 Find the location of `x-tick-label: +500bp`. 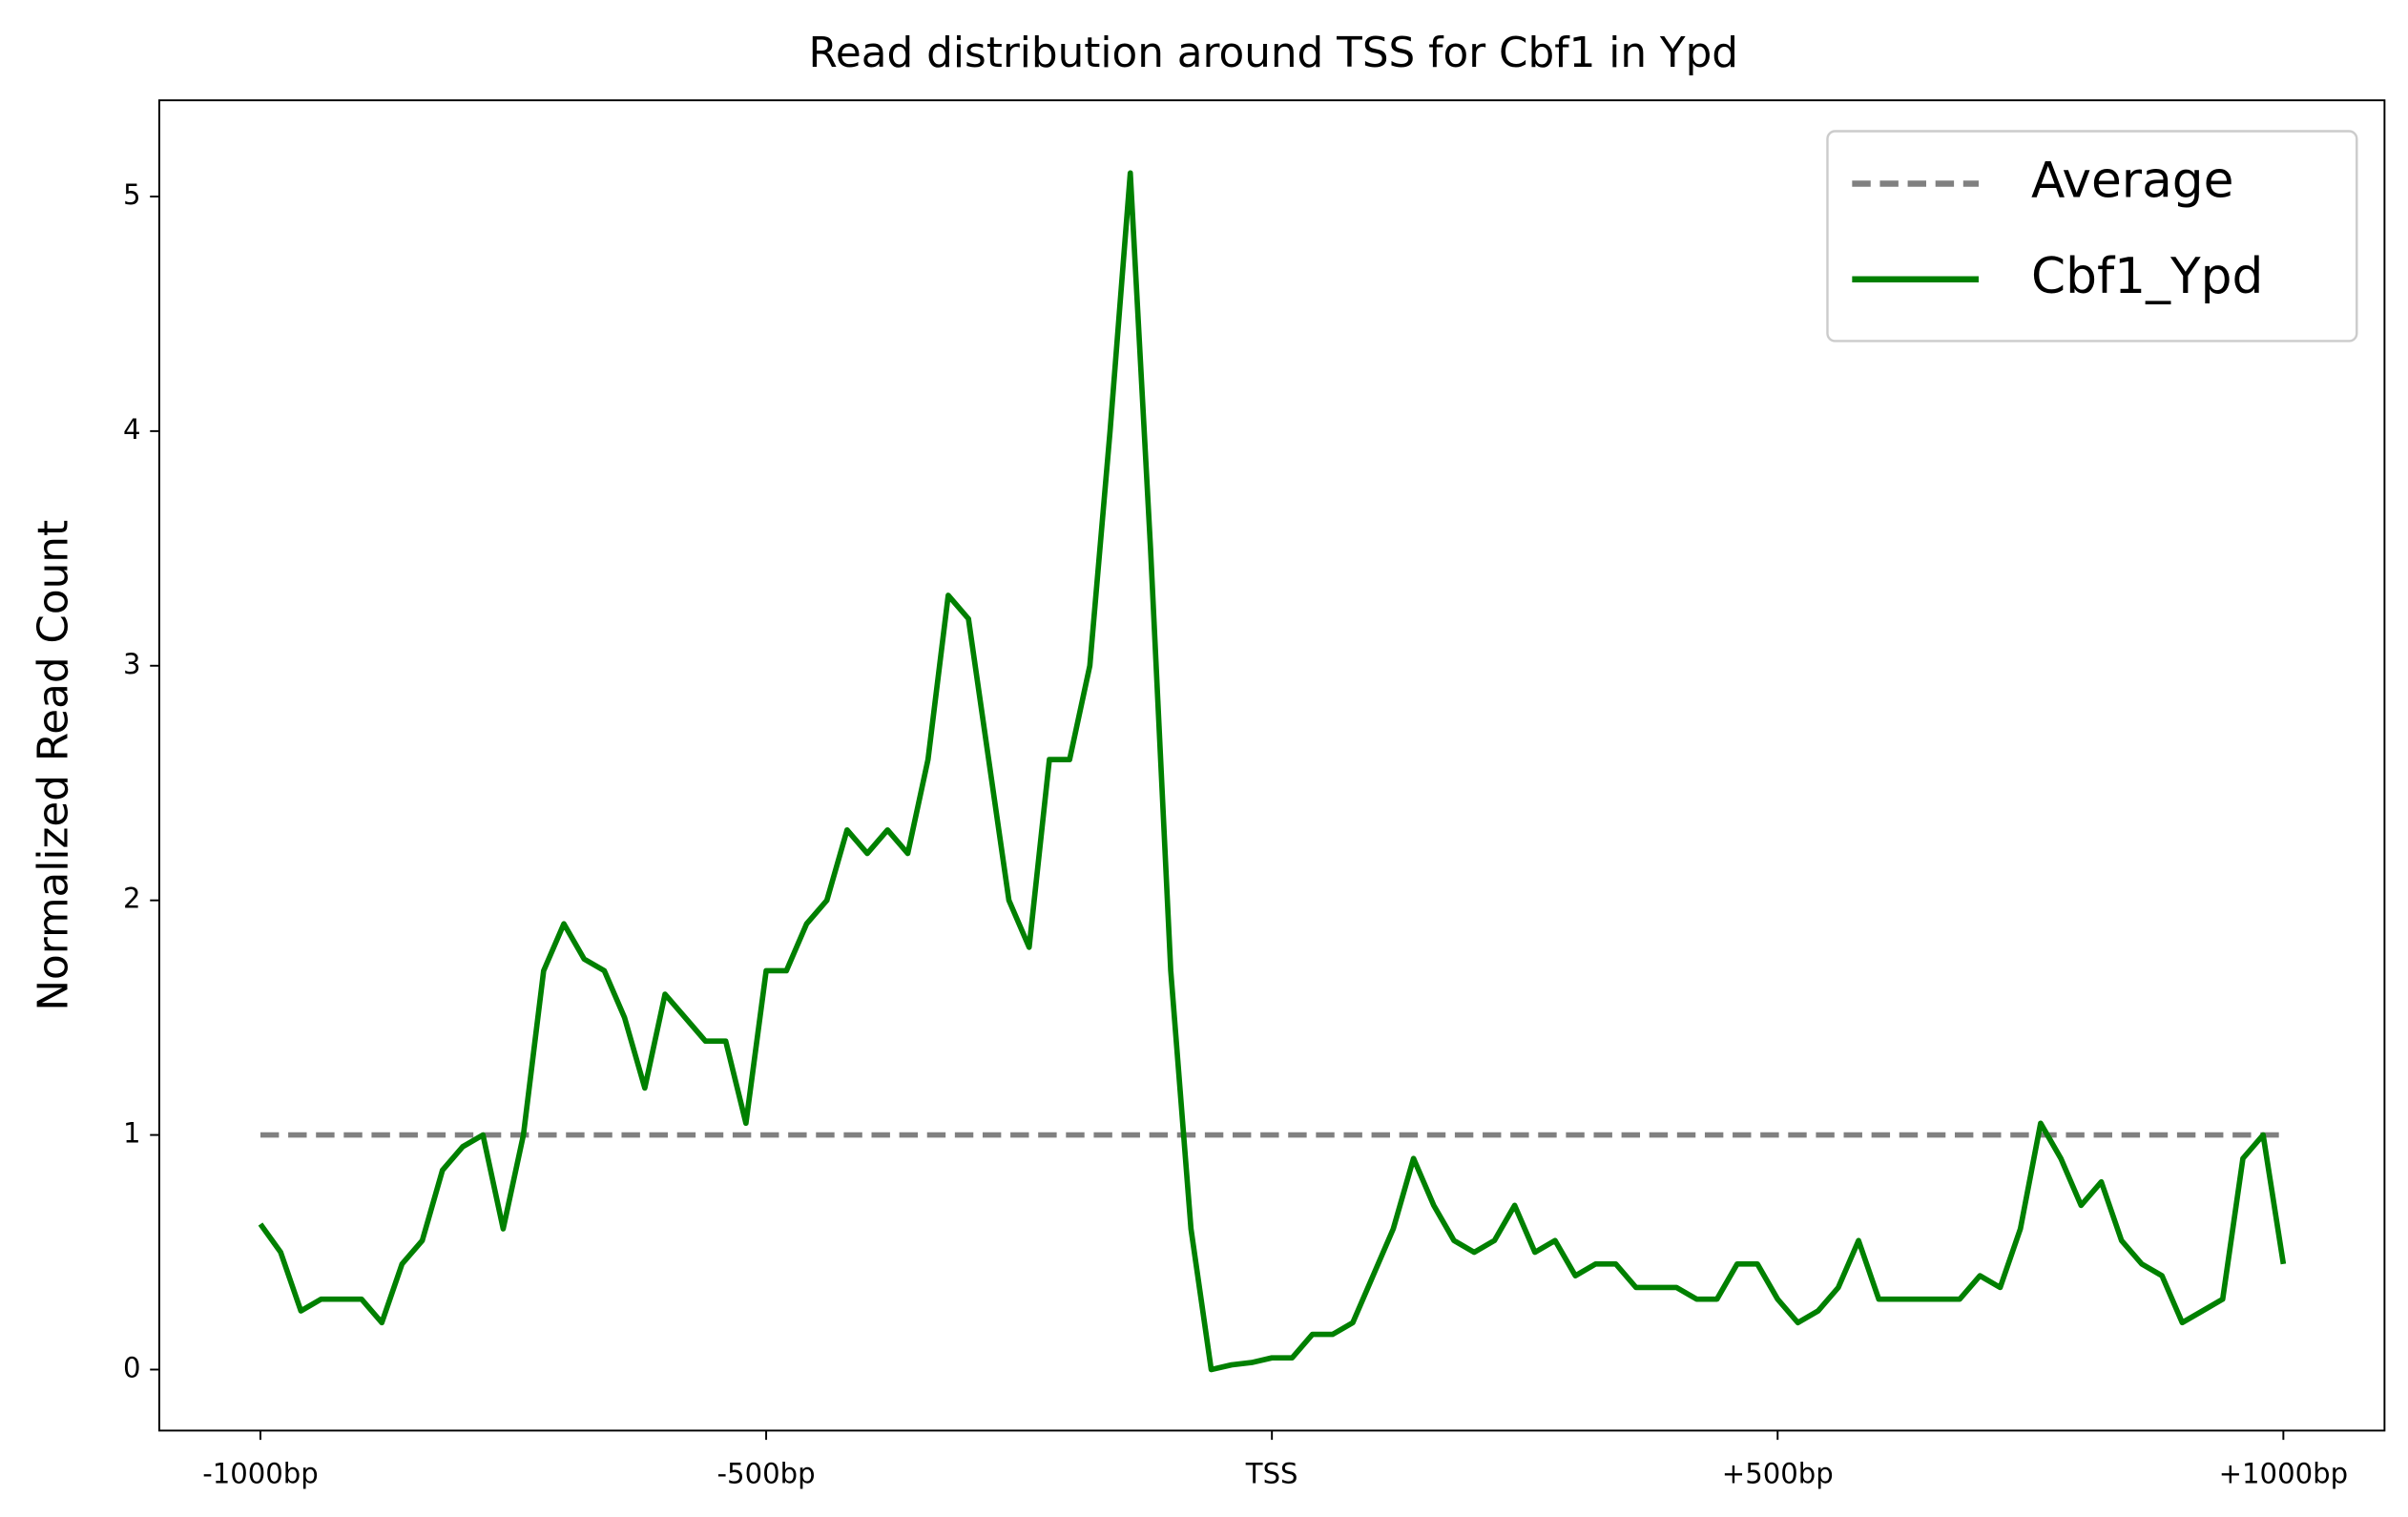

x-tick-label: +500bp is located at coordinates (1778, 1473).